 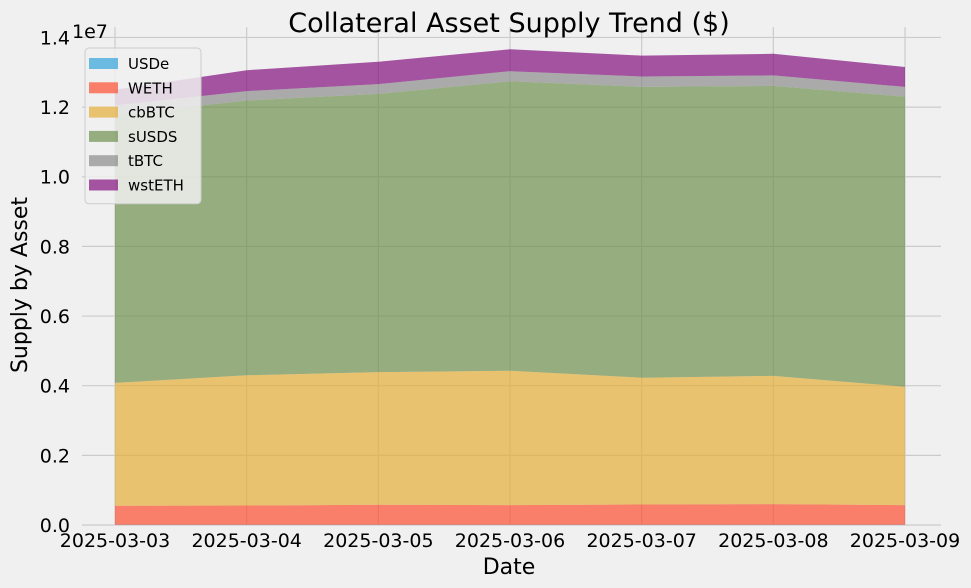 I want to click on legend-label: tBTC, so click(x=145, y=161).